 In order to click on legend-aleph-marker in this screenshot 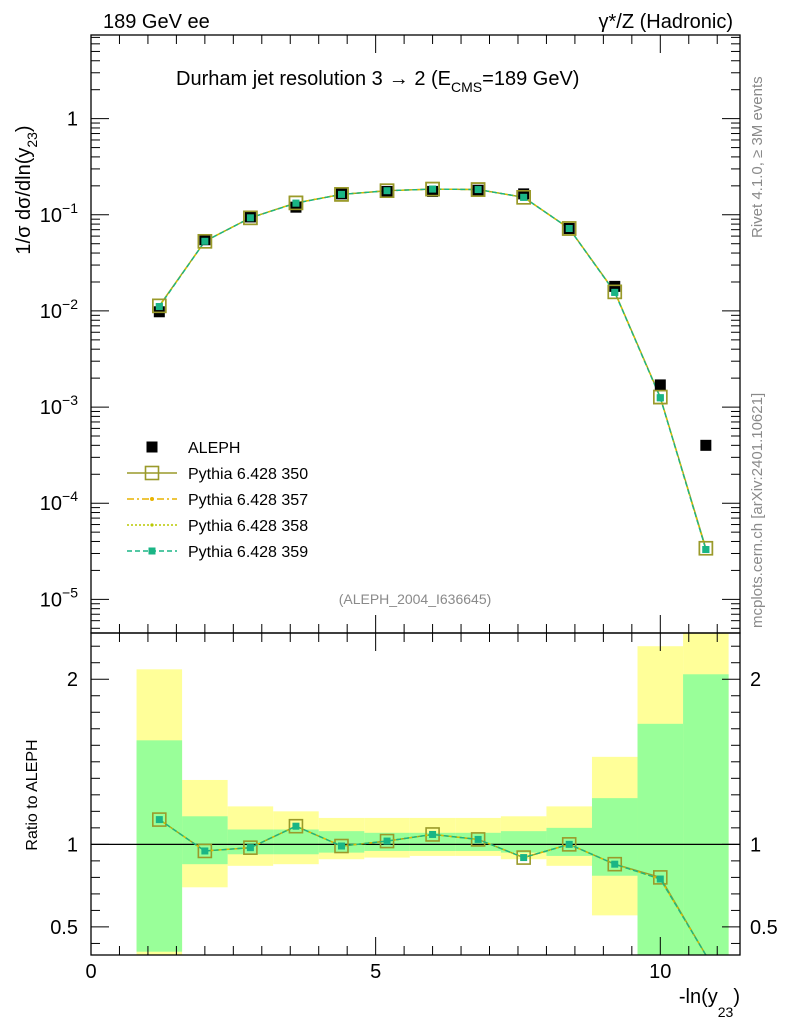, I will do `click(152, 447)`.